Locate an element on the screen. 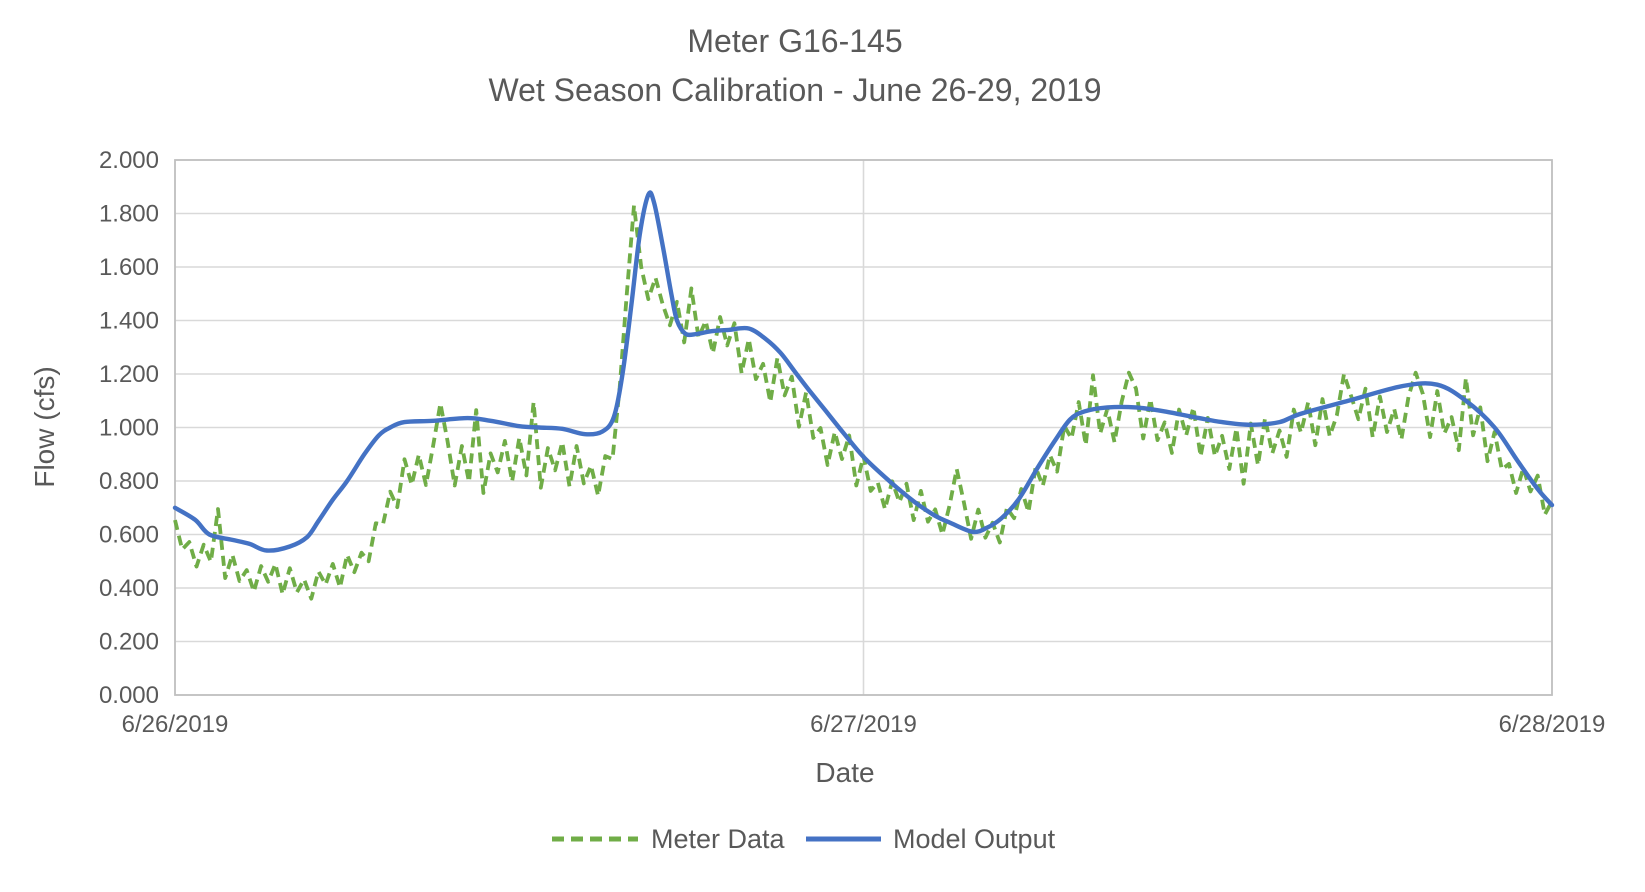 The height and width of the screenshot is (892, 1645). y-axis-tick-label: 1.000 is located at coordinates (129, 428).